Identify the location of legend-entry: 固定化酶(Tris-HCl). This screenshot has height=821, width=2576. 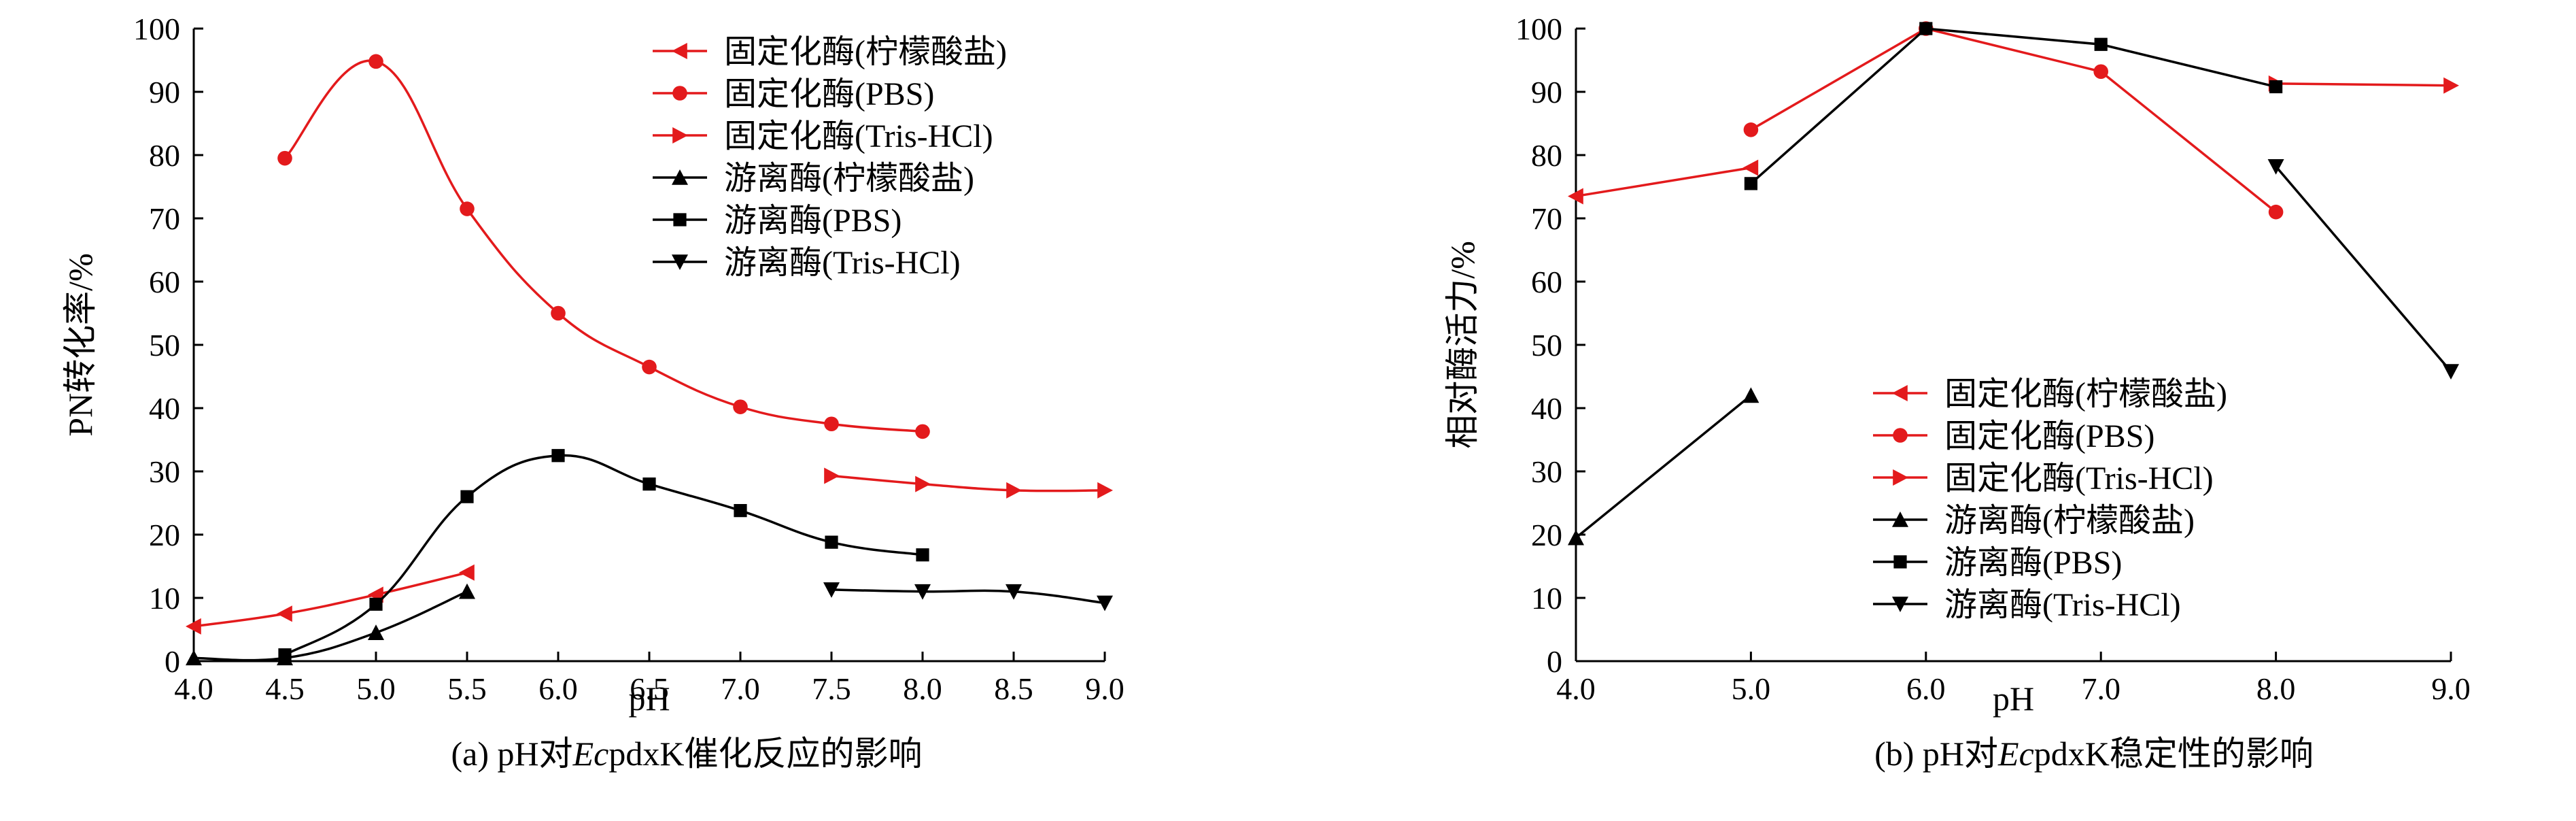
(823, 136).